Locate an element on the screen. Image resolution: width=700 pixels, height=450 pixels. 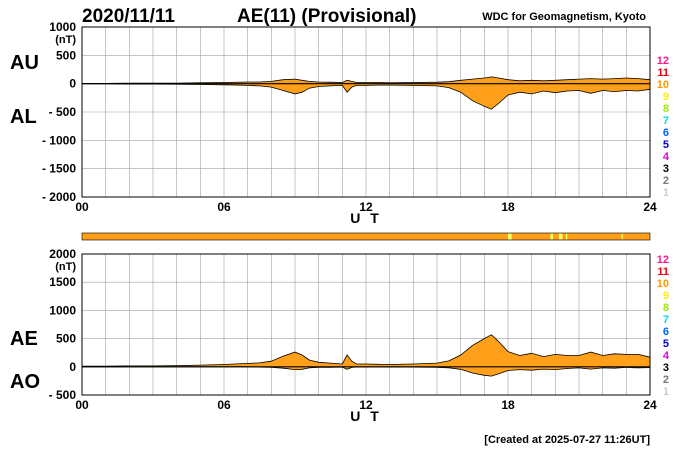
data-source: WDC for Geomagnetism, Kyoto is located at coordinates (564, 17).